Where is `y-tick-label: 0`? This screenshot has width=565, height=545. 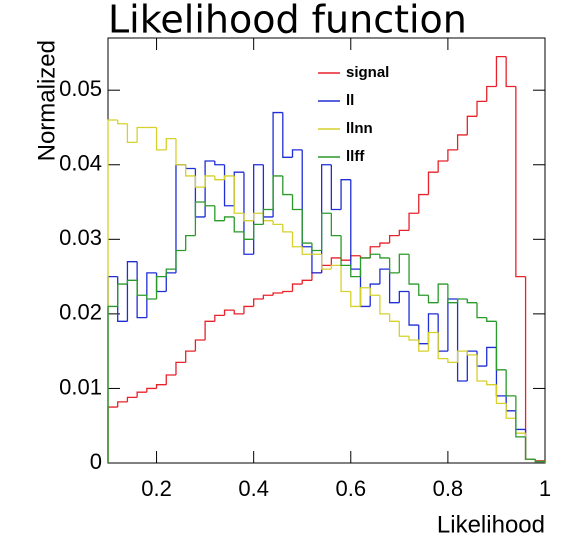
y-tick-label: 0 is located at coordinates (96, 461).